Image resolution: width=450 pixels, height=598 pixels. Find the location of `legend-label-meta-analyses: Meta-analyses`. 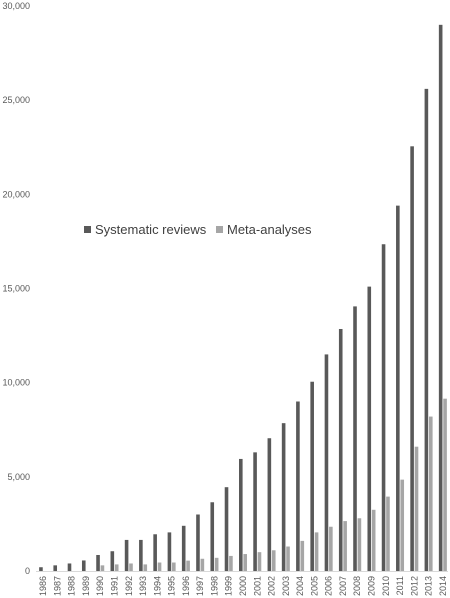

legend-label-meta-analyses: Meta-analyses is located at coordinates (269, 229).